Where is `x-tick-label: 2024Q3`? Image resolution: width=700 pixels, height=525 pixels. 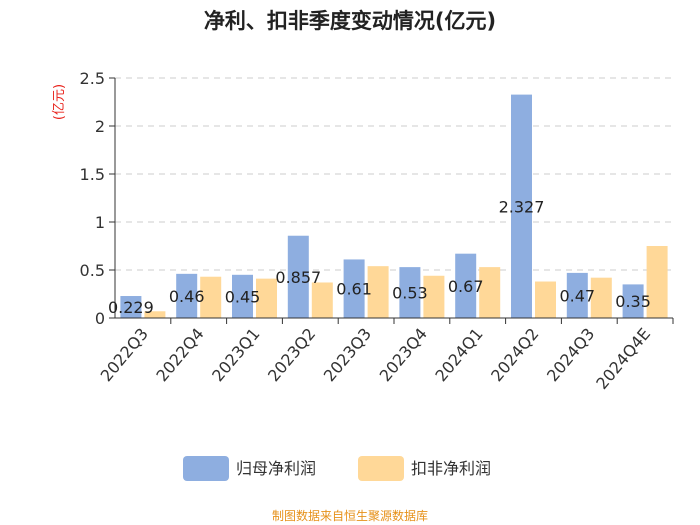 x-tick-label: 2024Q3 is located at coordinates (570, 354).